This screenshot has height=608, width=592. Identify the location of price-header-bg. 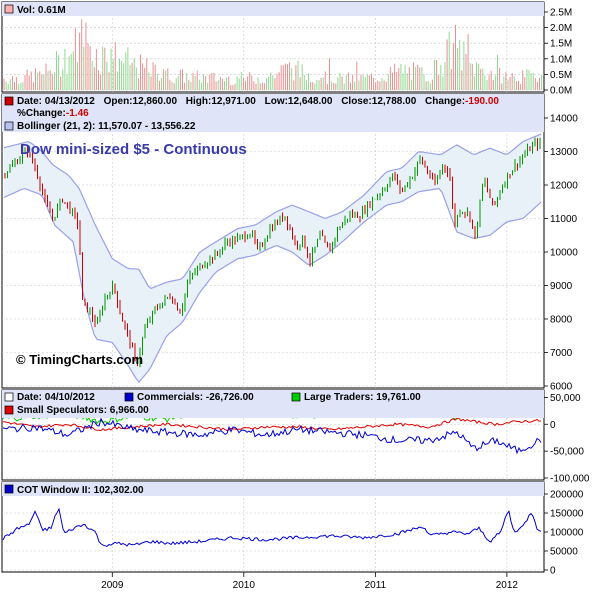
(273, 113).